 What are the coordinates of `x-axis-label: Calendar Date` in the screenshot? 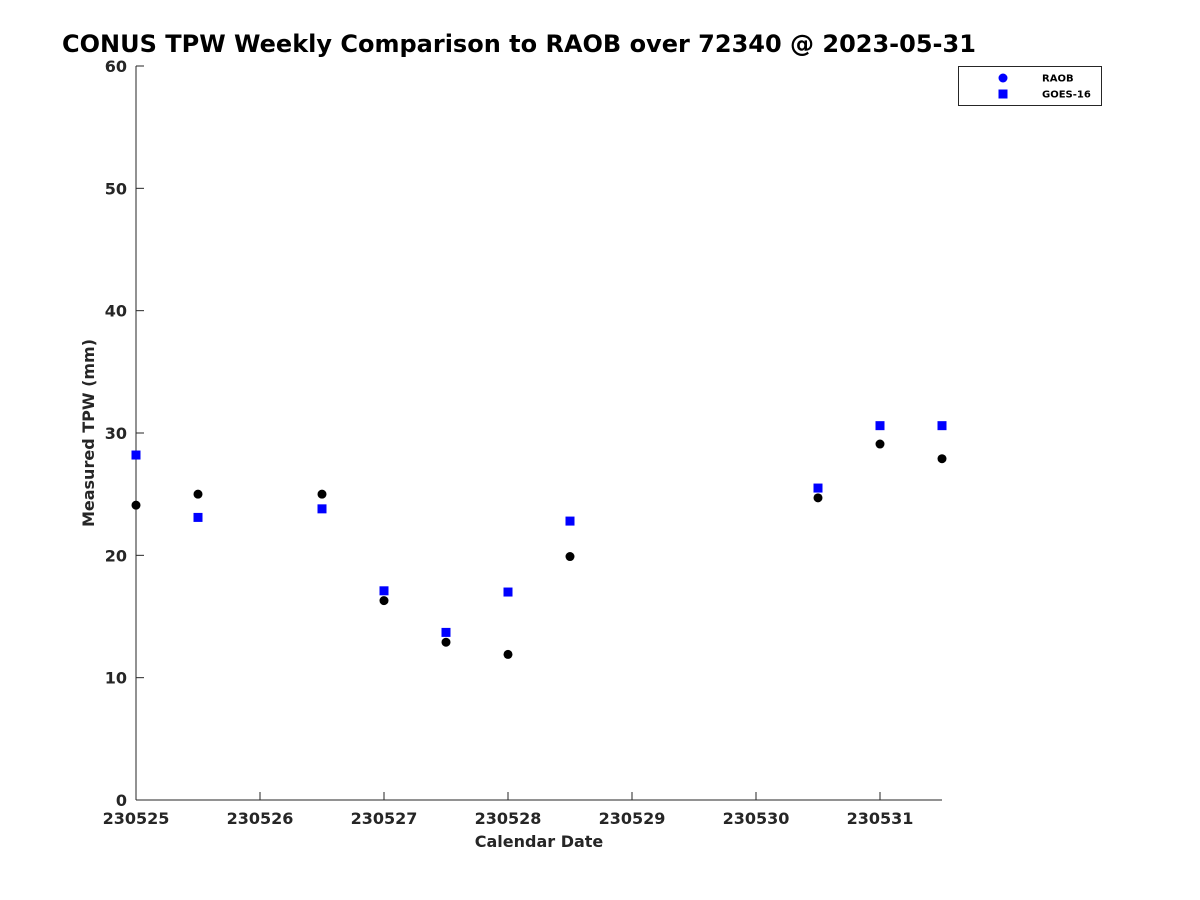 It's located at (539, 841).